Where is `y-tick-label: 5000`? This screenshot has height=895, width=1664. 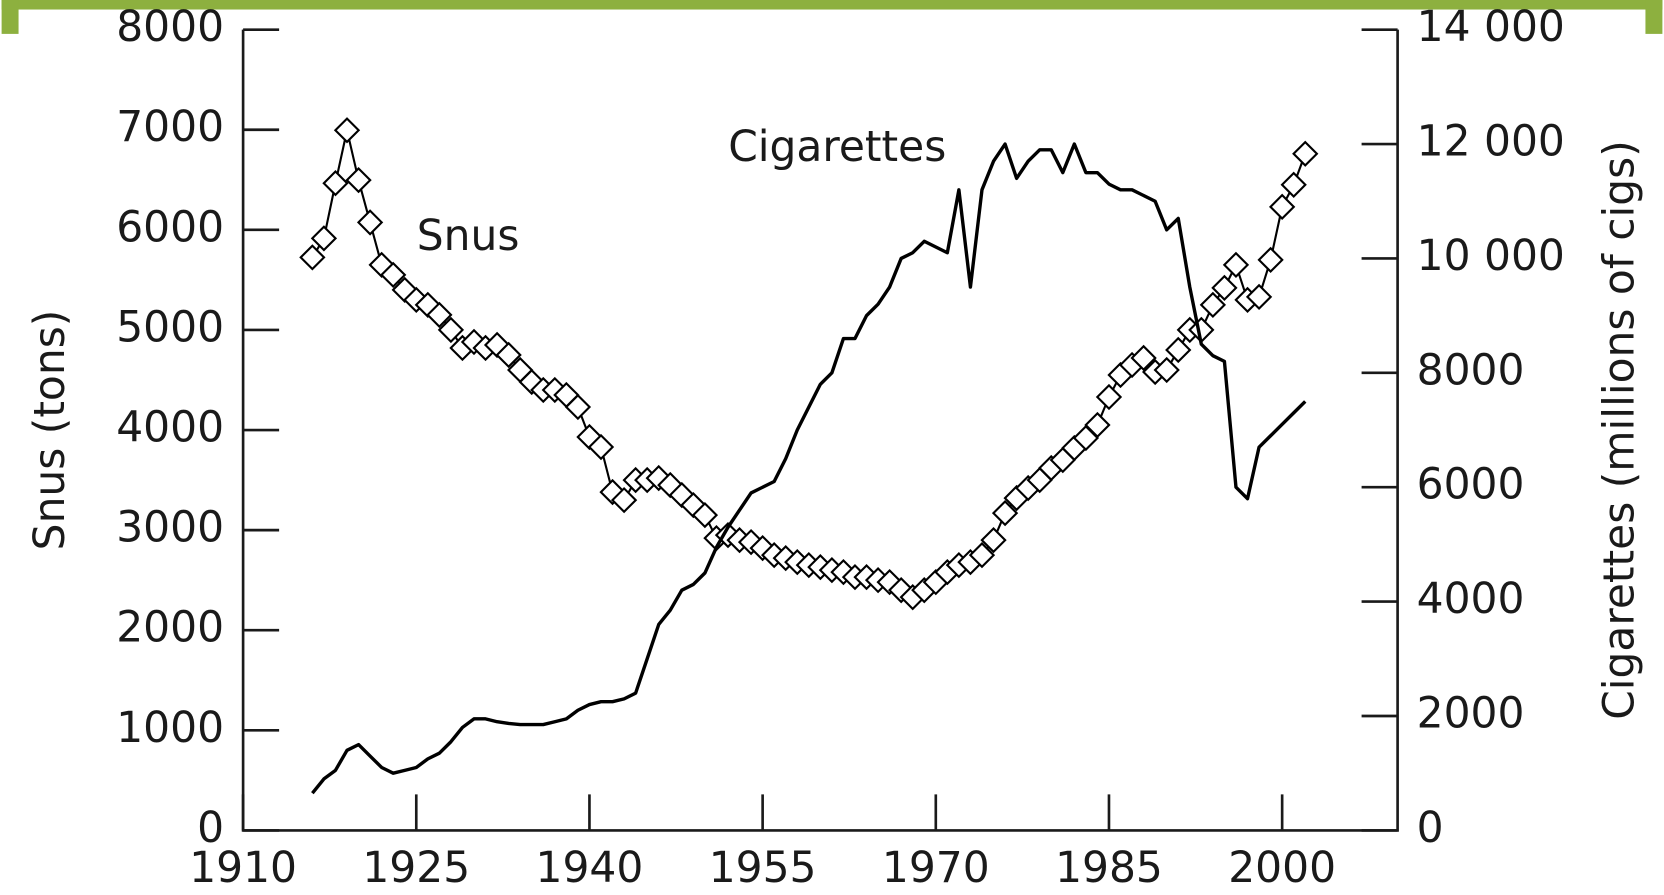 y-tick-label: 5000 is located at coordinates (170, 326).